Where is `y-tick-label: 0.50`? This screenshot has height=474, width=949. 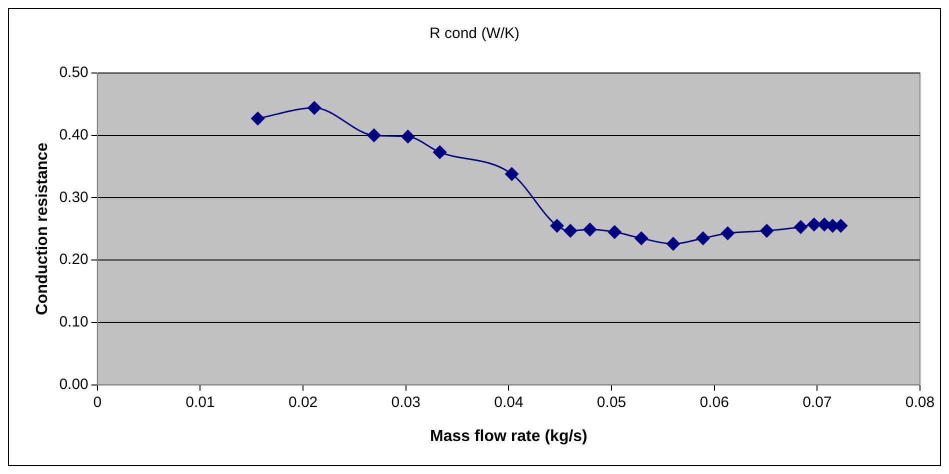 y-tick-label: 0.50 is located at coordinates (73, 73).